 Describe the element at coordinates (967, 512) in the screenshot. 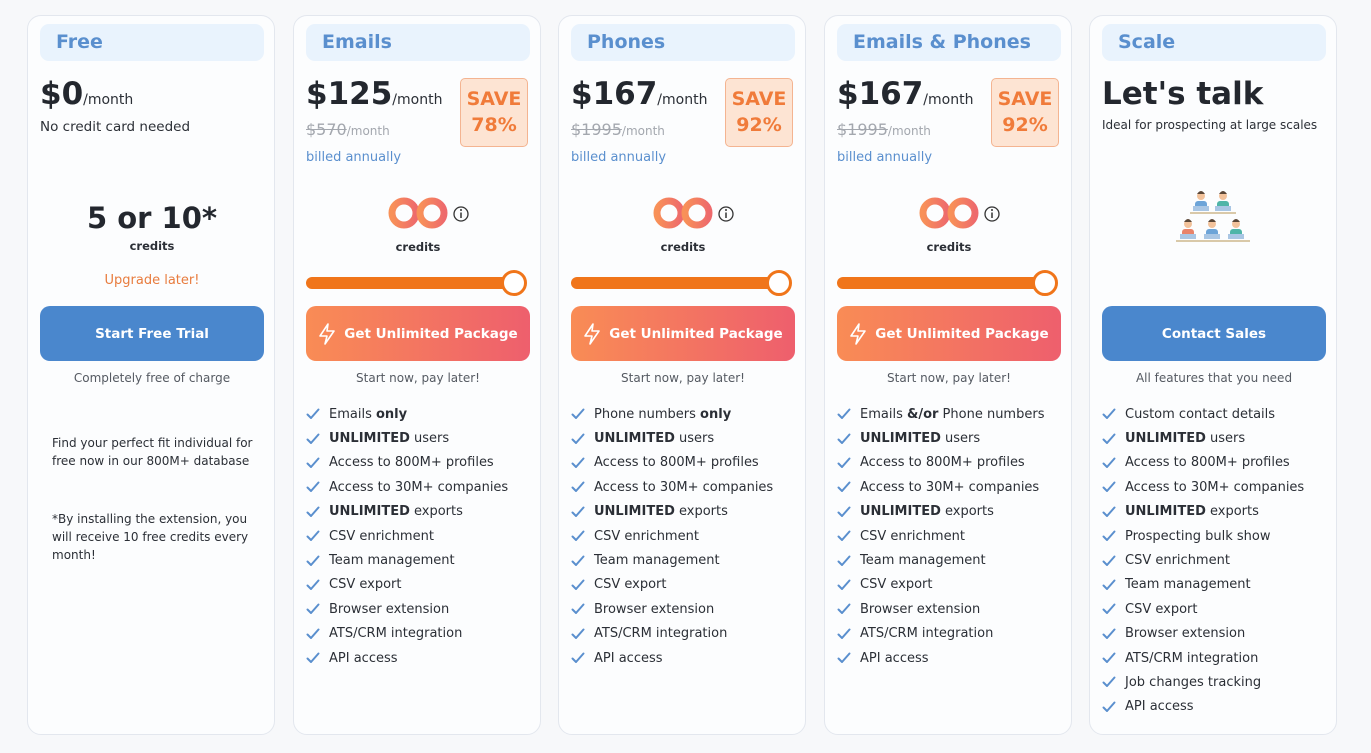

I see `feature-text: exports` at that location.